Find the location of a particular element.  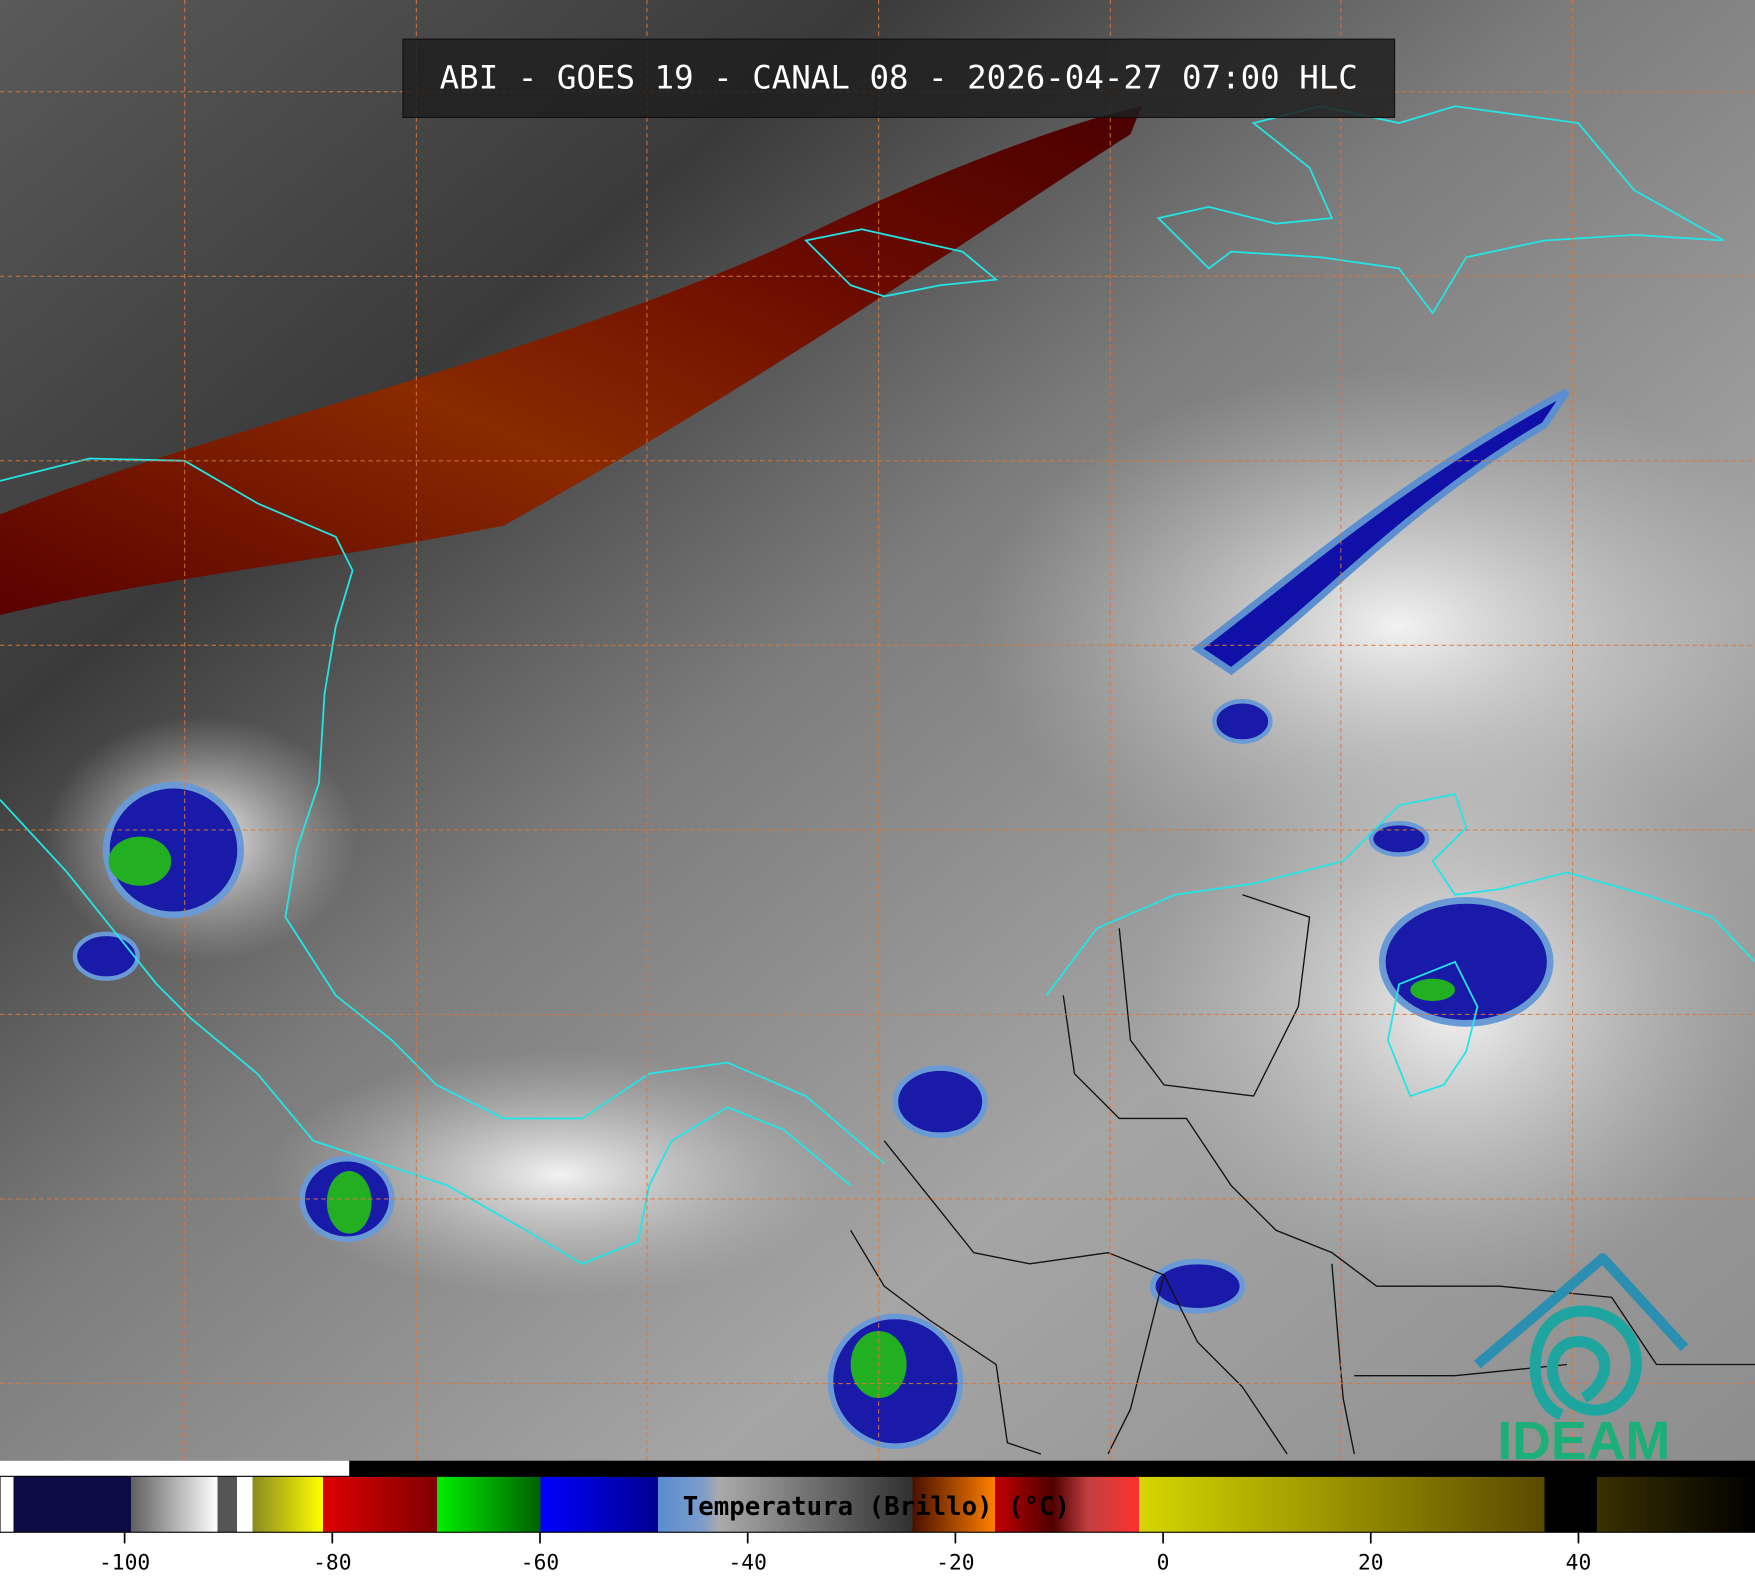

colorbar-tick-label: -40 is located at coordinates (747, 1563).